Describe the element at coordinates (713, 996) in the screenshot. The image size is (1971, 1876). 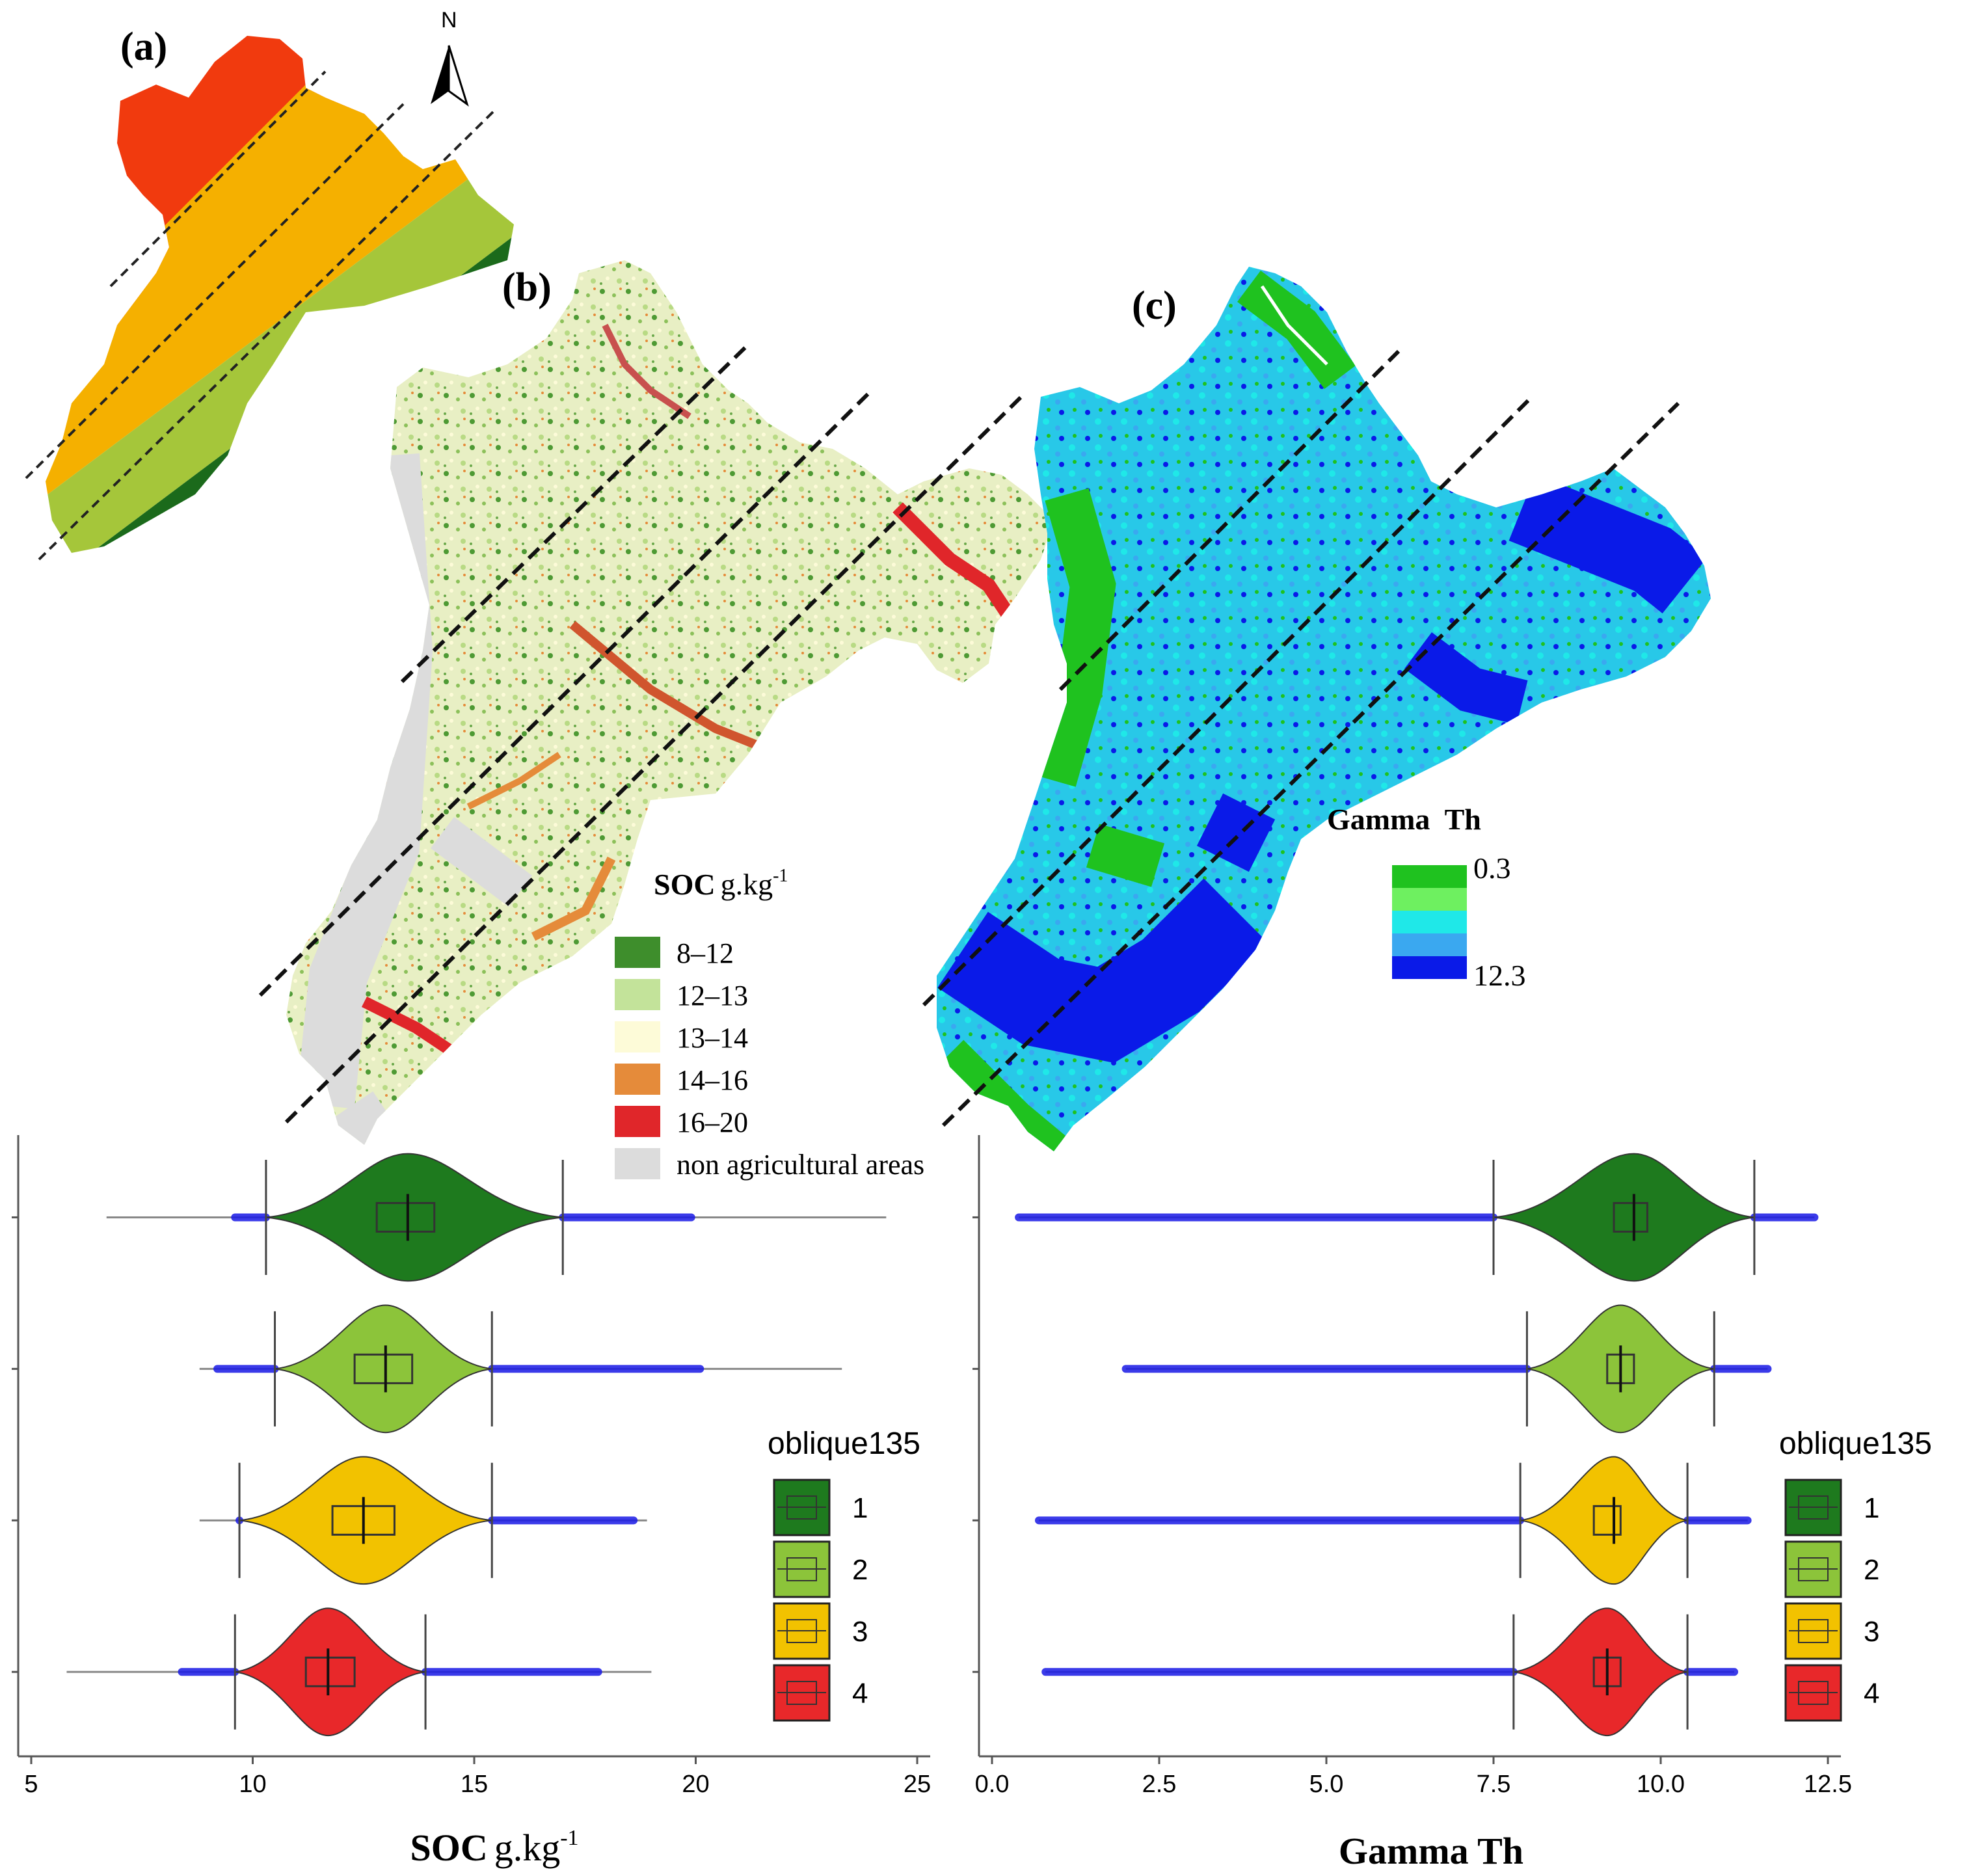
I see `soc-legend-label: 12–13` at that location.